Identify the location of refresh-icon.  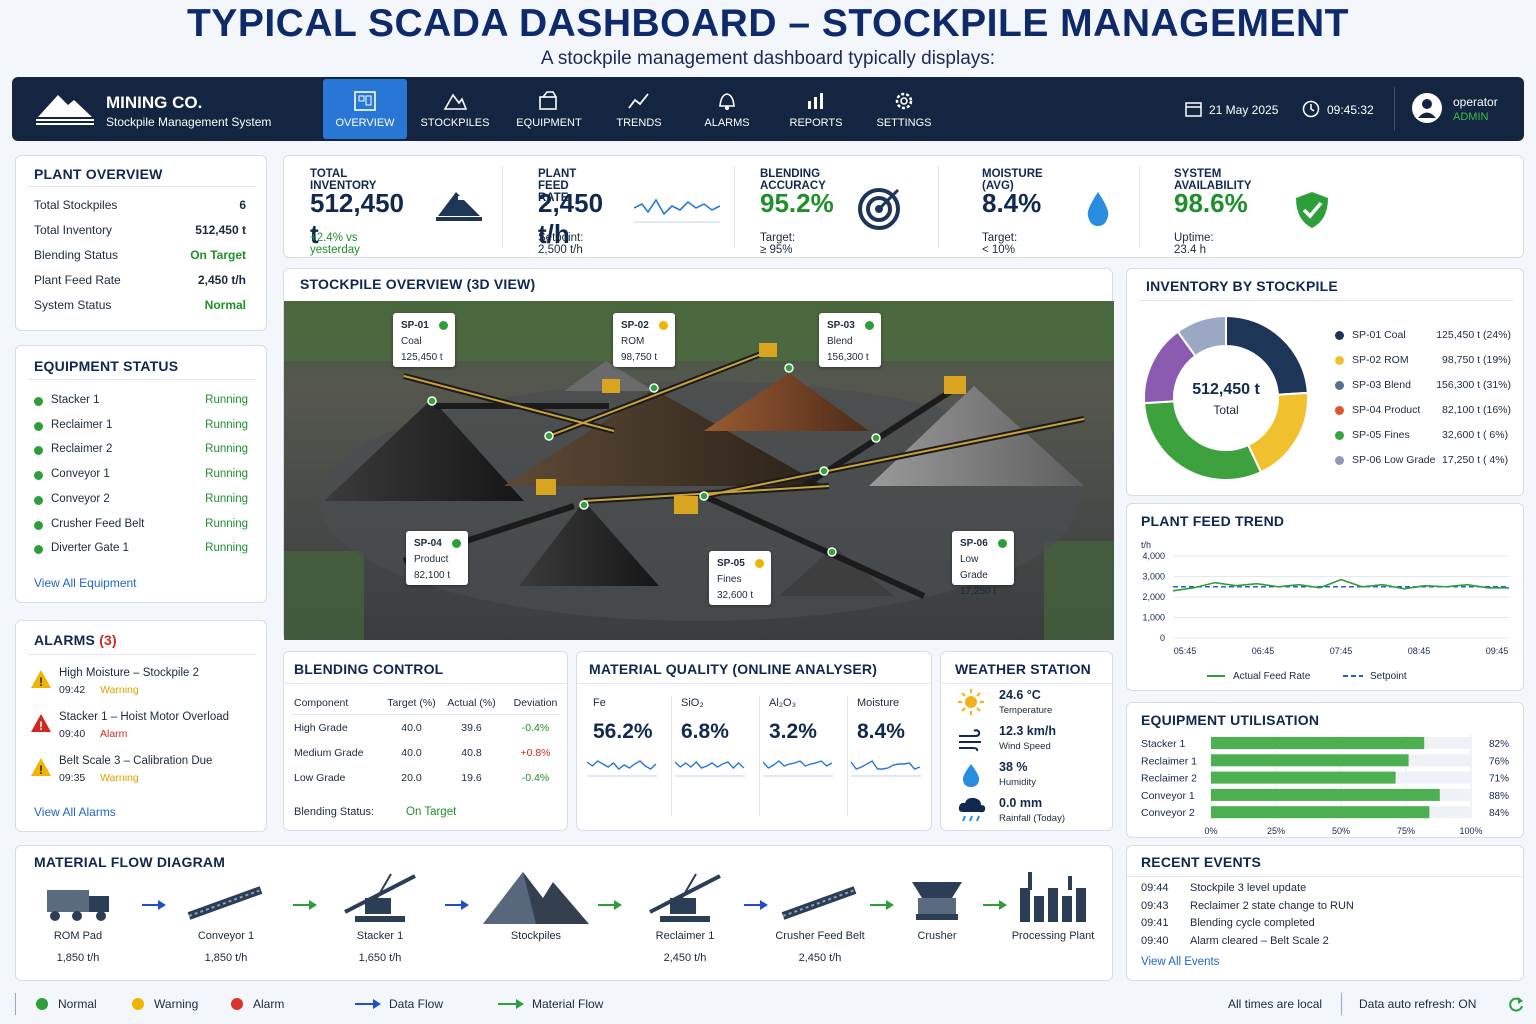
(1516, 1004).